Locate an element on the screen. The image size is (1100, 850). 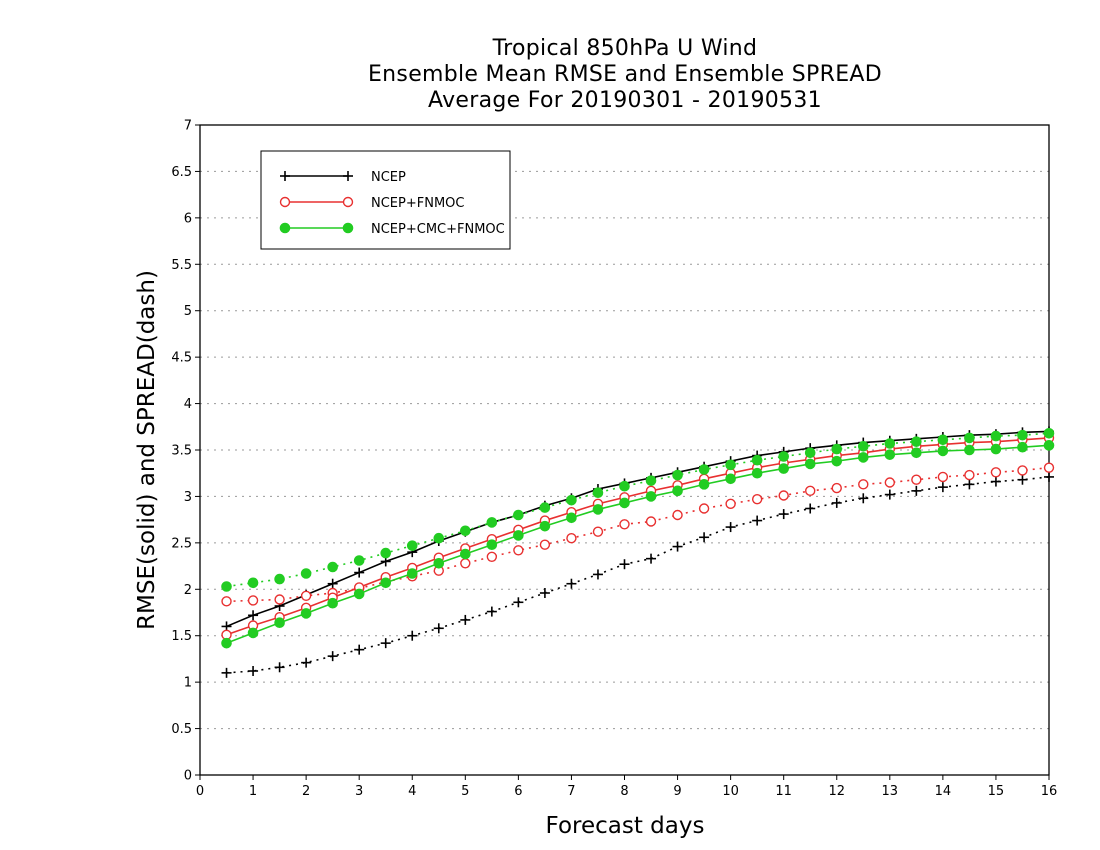
legend-item-ncep: NCEP is located at coordinates (343, 177).